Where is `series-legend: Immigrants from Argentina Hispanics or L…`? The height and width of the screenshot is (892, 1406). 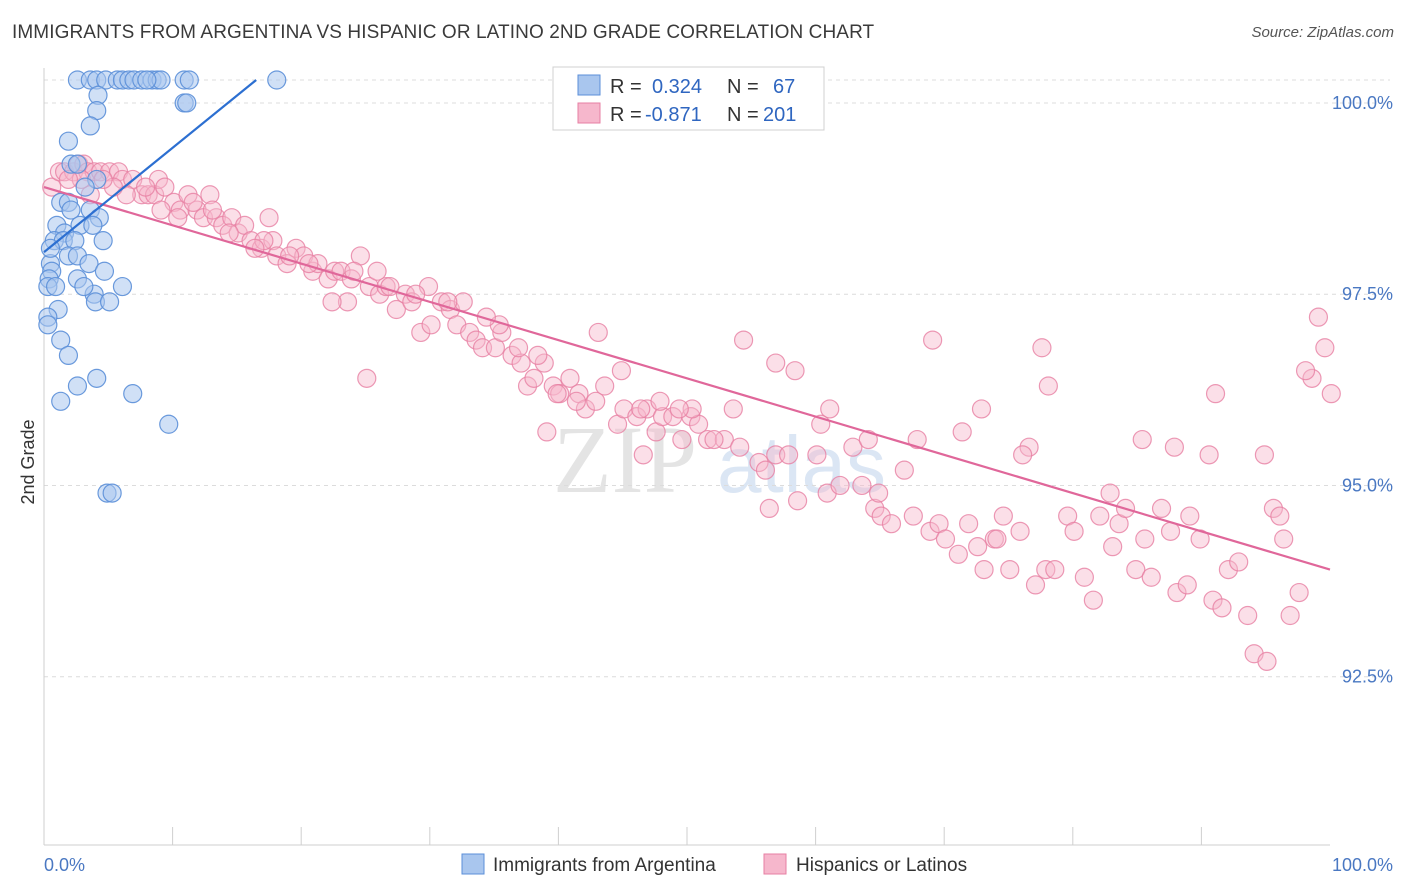
series-legend: Immigrants from Argentina Hispanics or L… is located at coordinates (714, 864).